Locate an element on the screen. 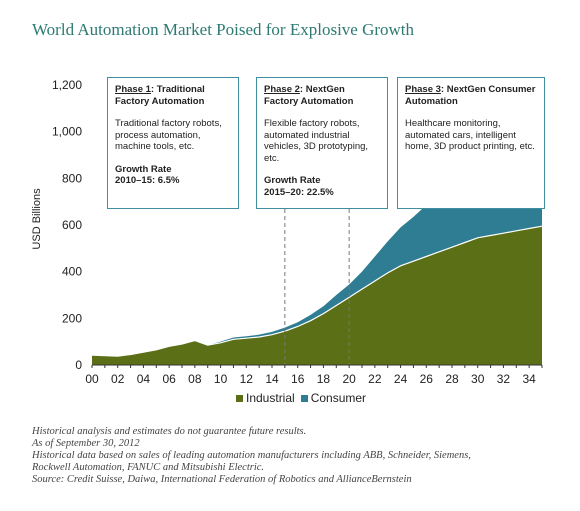  phase-2-name: Phase 2 is located at coordinates (282, 89).